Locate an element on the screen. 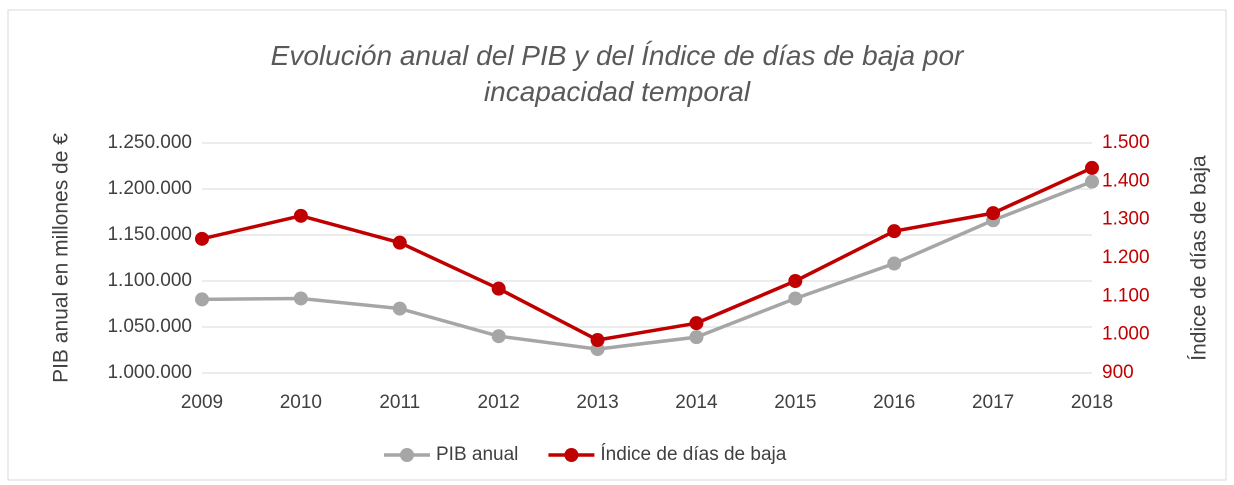 The height and width of the screenshot is (485, 1234). x-tick-label: 2015 is located at coordinates (795, 402).